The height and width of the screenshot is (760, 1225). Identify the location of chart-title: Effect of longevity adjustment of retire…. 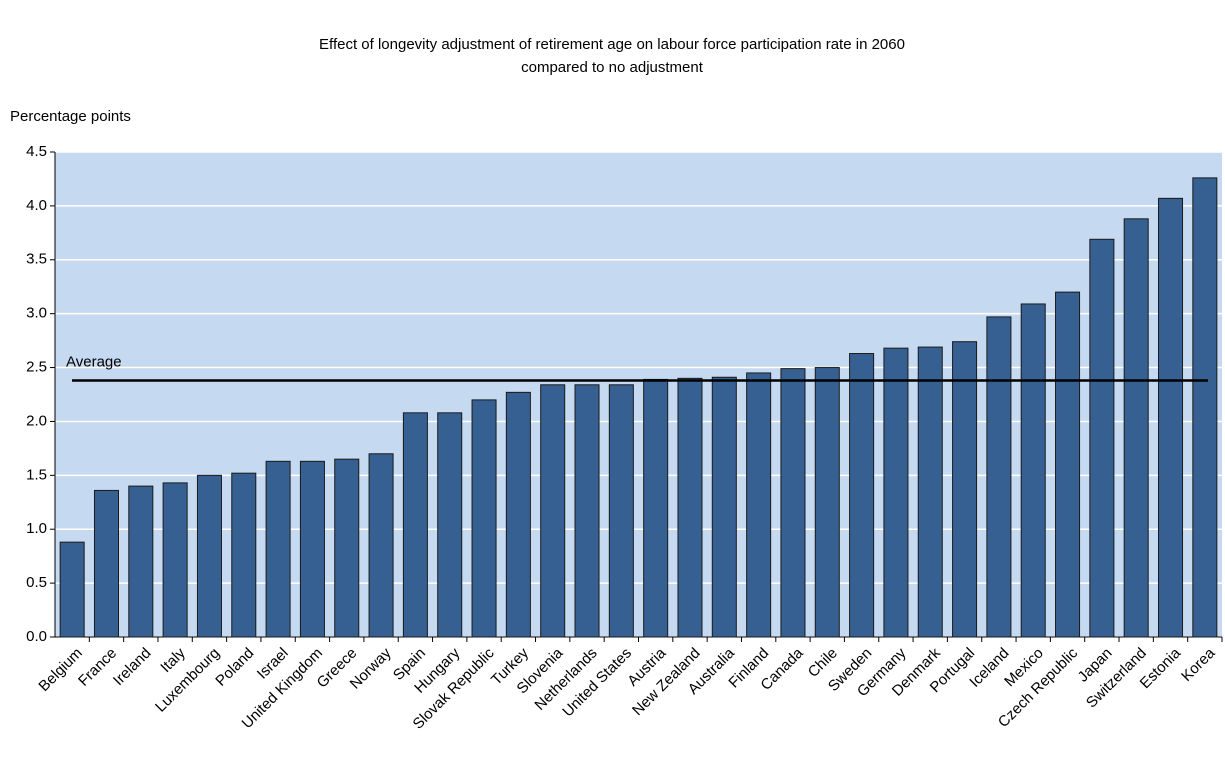
(612, 44).